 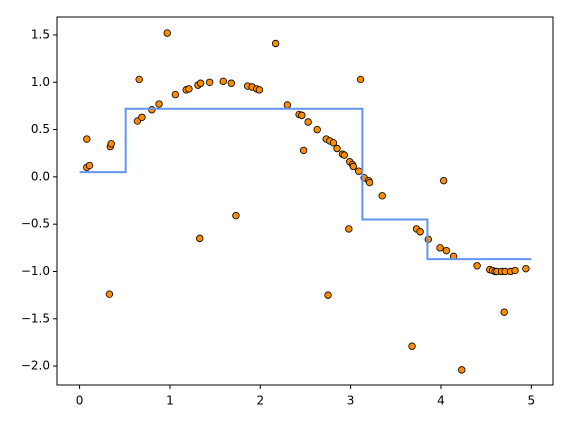 What do you see at coordinates (35, 318) in the screenshot?
I see `y-tick-label: −1.5` at bounding box center [35, 318].